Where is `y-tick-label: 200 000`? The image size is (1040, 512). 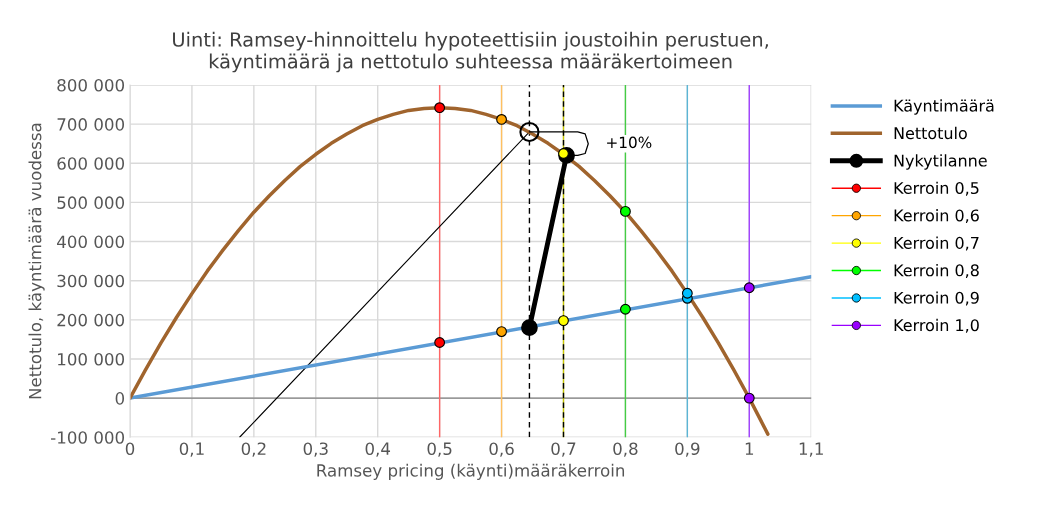
y-tick-label: 200 000 is located at coordinates (91, 320).